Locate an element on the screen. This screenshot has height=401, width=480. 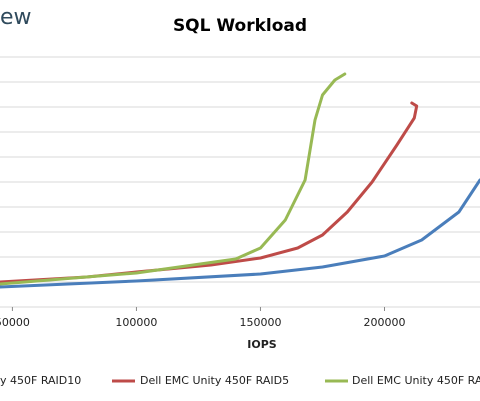
x-tick-label: 200000 is located at coordinates (384, 322).